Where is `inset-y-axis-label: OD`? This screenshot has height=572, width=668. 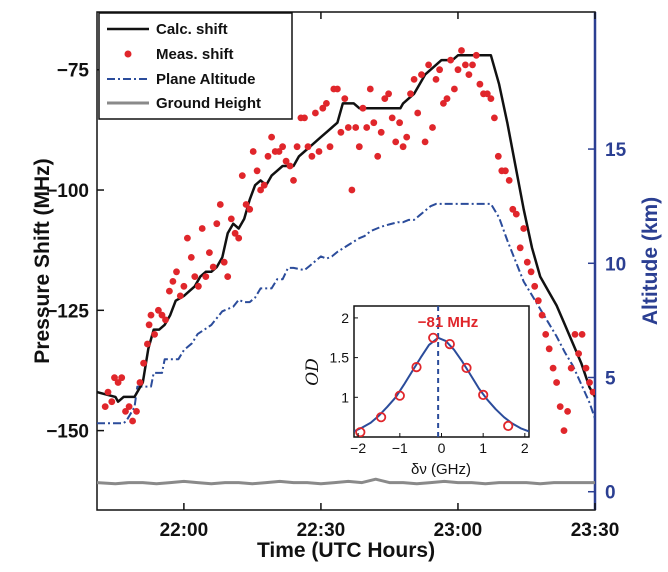 inset-y-axis-label: OD is located at coordinates (313, 372).